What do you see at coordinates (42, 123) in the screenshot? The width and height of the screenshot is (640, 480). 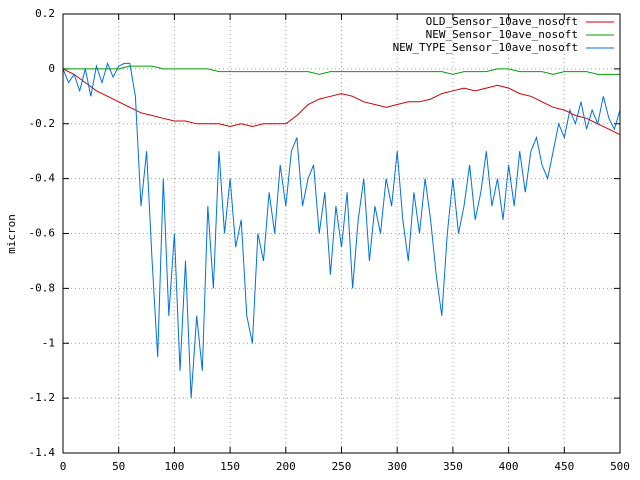 I see `y-tick-label: -0.2` at bounding box center [42, 123].